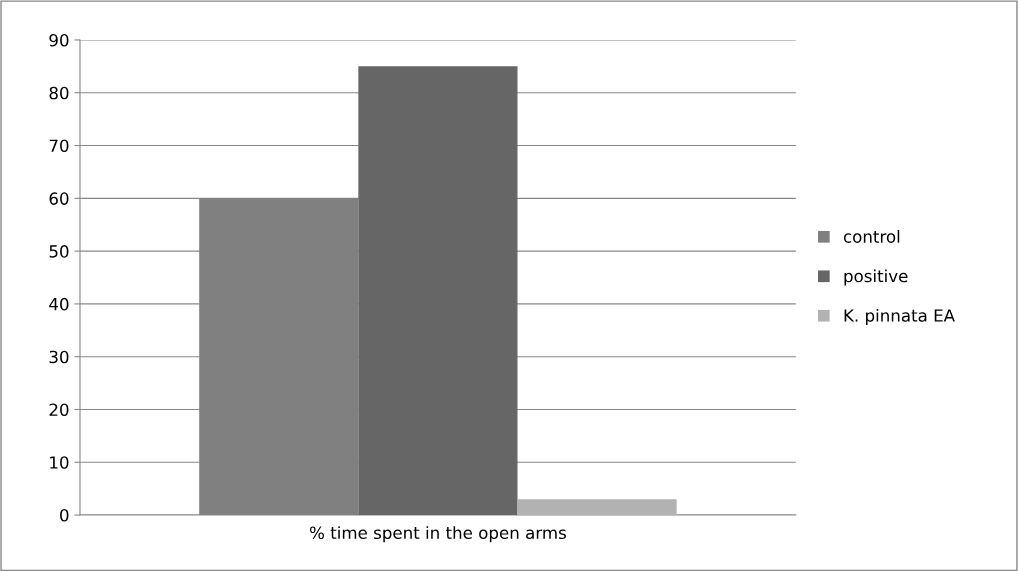  I want to click on y-tick-label: 40, so click(59, 304).